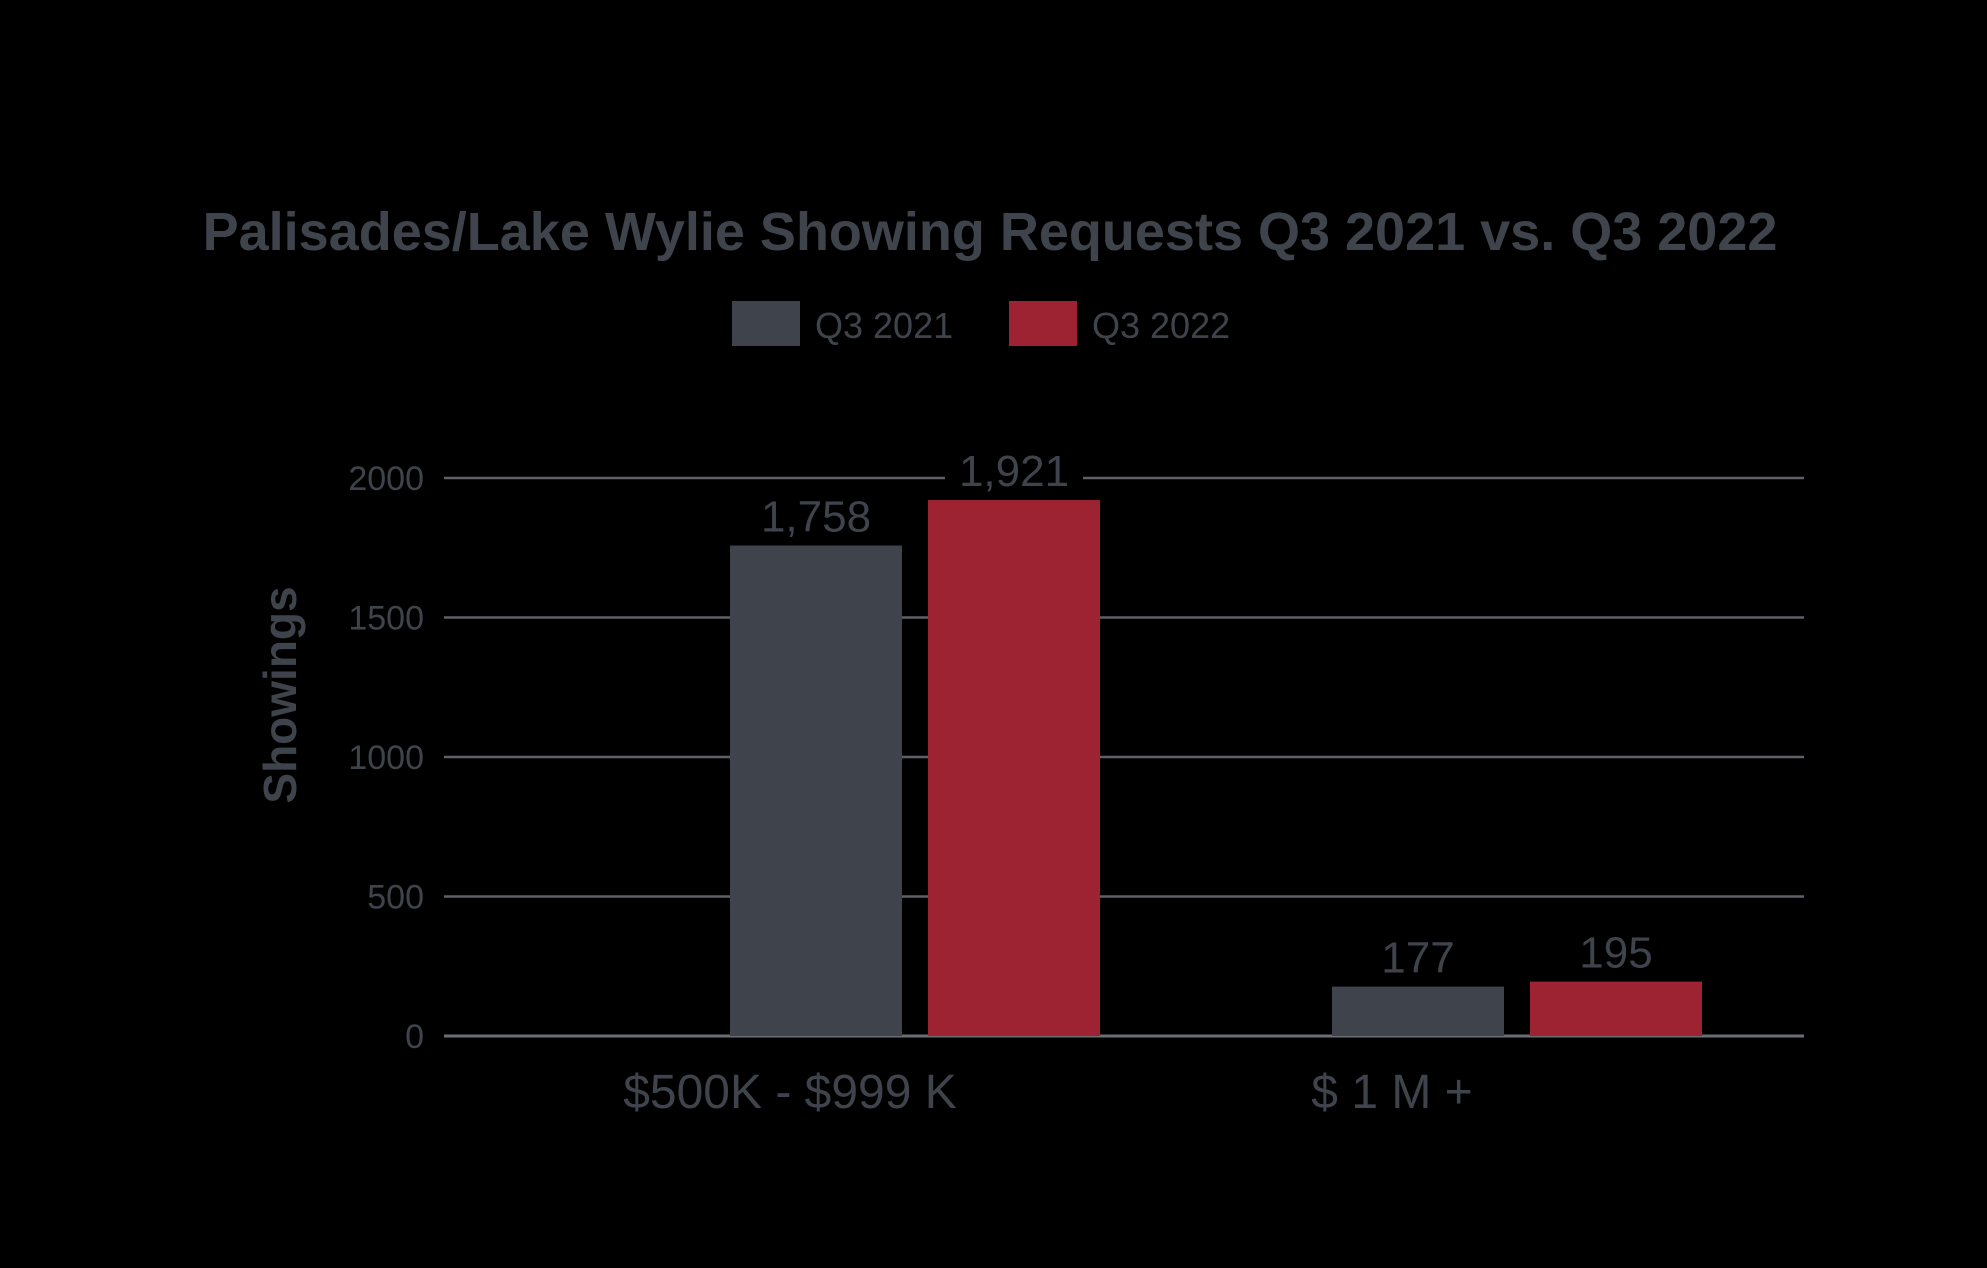 This screenshot has width=1987, height=1268. Describe the element at coordinates (1615, 953) in the screenshot. I see `data-label-2-2: 195` at that location.